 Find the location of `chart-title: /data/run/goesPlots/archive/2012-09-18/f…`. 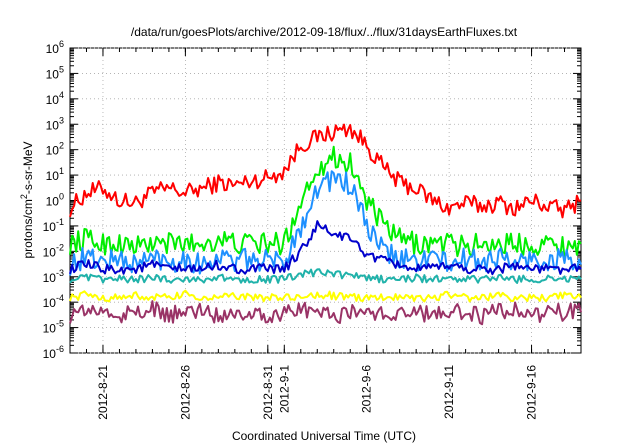

chart-title: /data/run/goesPlots/archive/2012-09-18/f… is located at coordinates (324, 32).